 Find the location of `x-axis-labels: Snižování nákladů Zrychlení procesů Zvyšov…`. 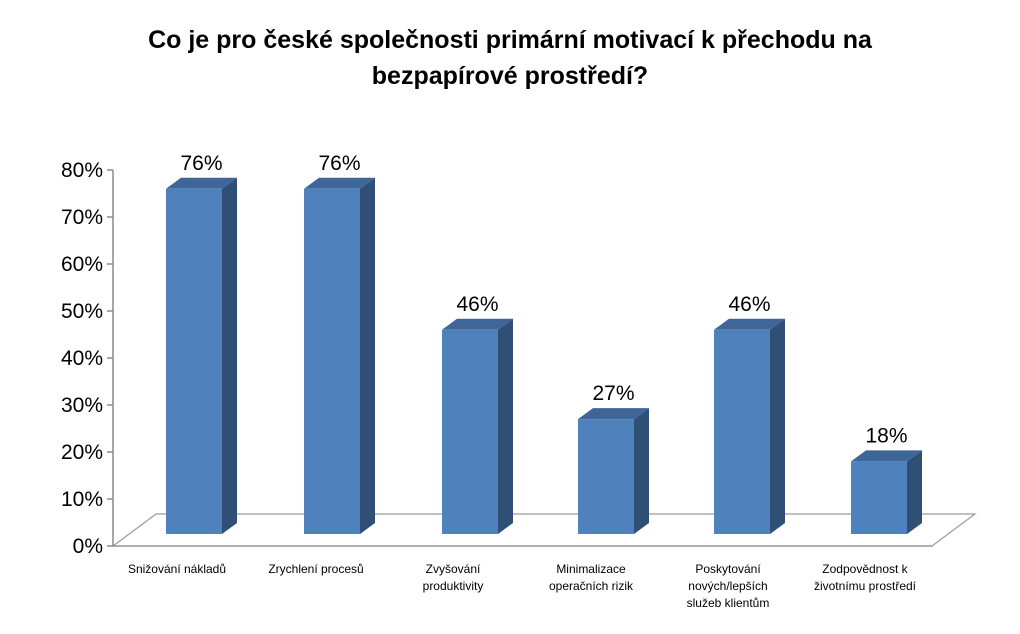

x-axis-labels: Snižování nákladů Zrychlení procesů Zvyšov… is located at coordinates (522, 586).